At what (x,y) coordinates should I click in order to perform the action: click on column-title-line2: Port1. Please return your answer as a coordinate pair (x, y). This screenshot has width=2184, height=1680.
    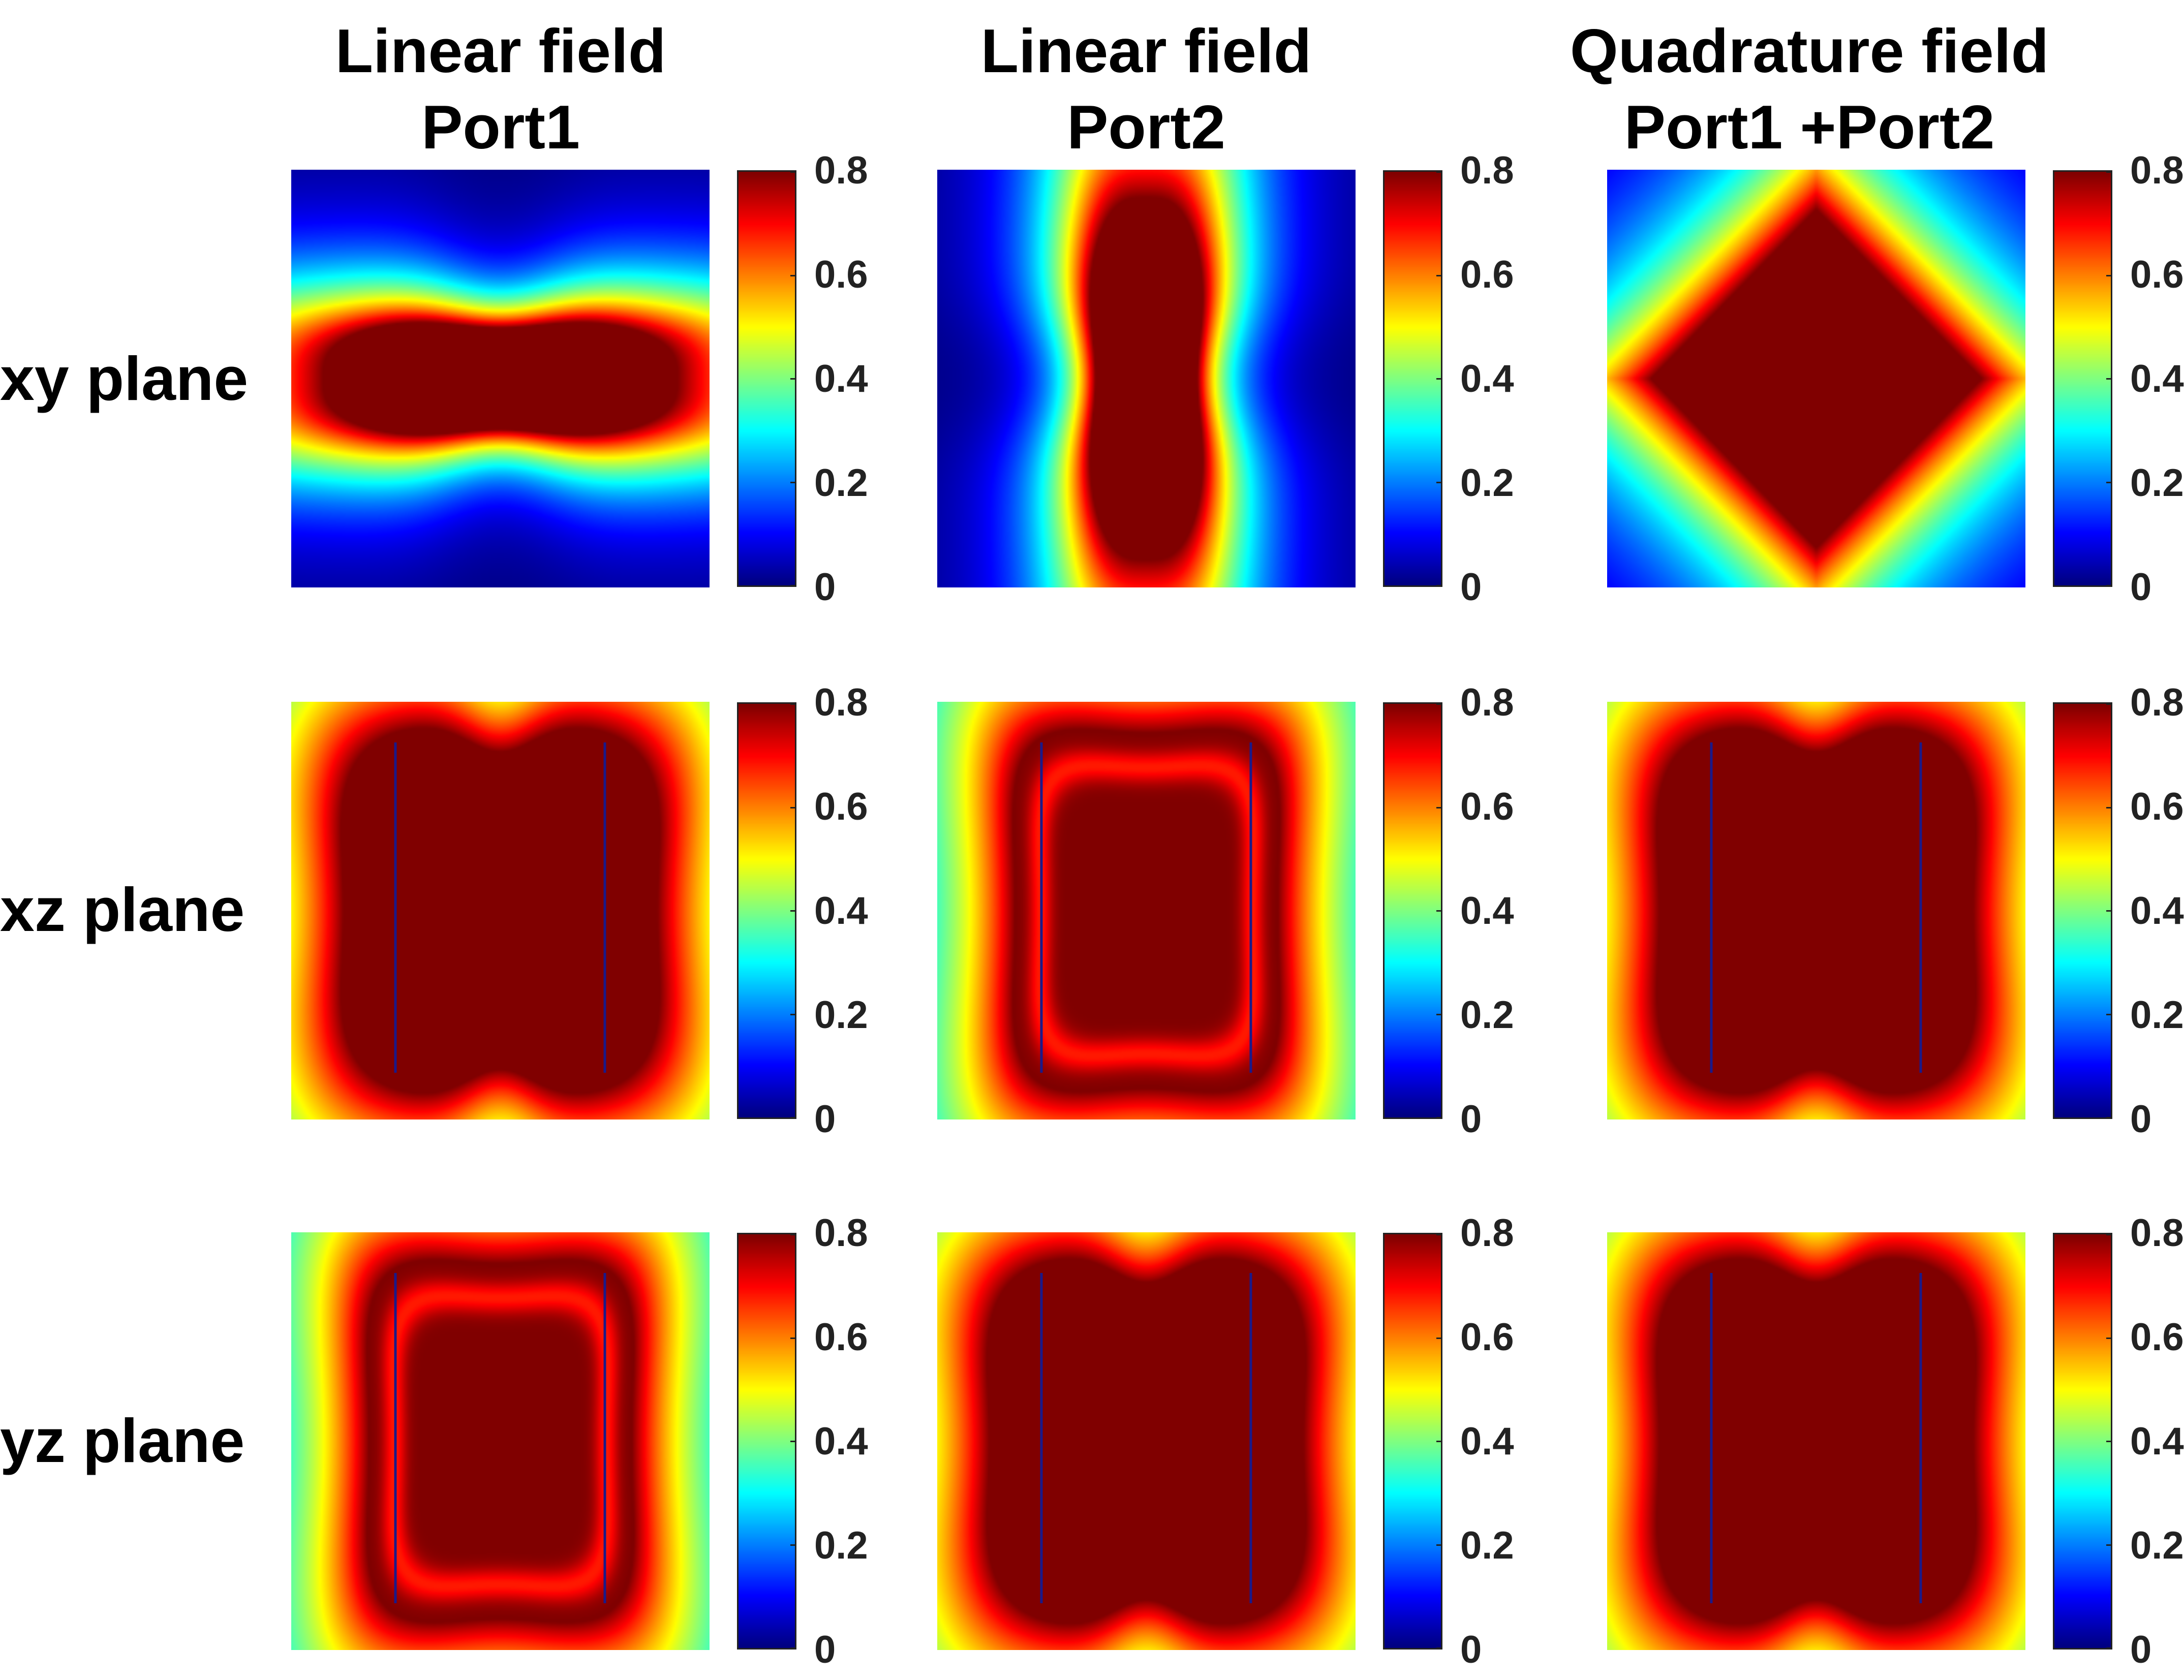
    Looking at the image, I should click on (500, 127).